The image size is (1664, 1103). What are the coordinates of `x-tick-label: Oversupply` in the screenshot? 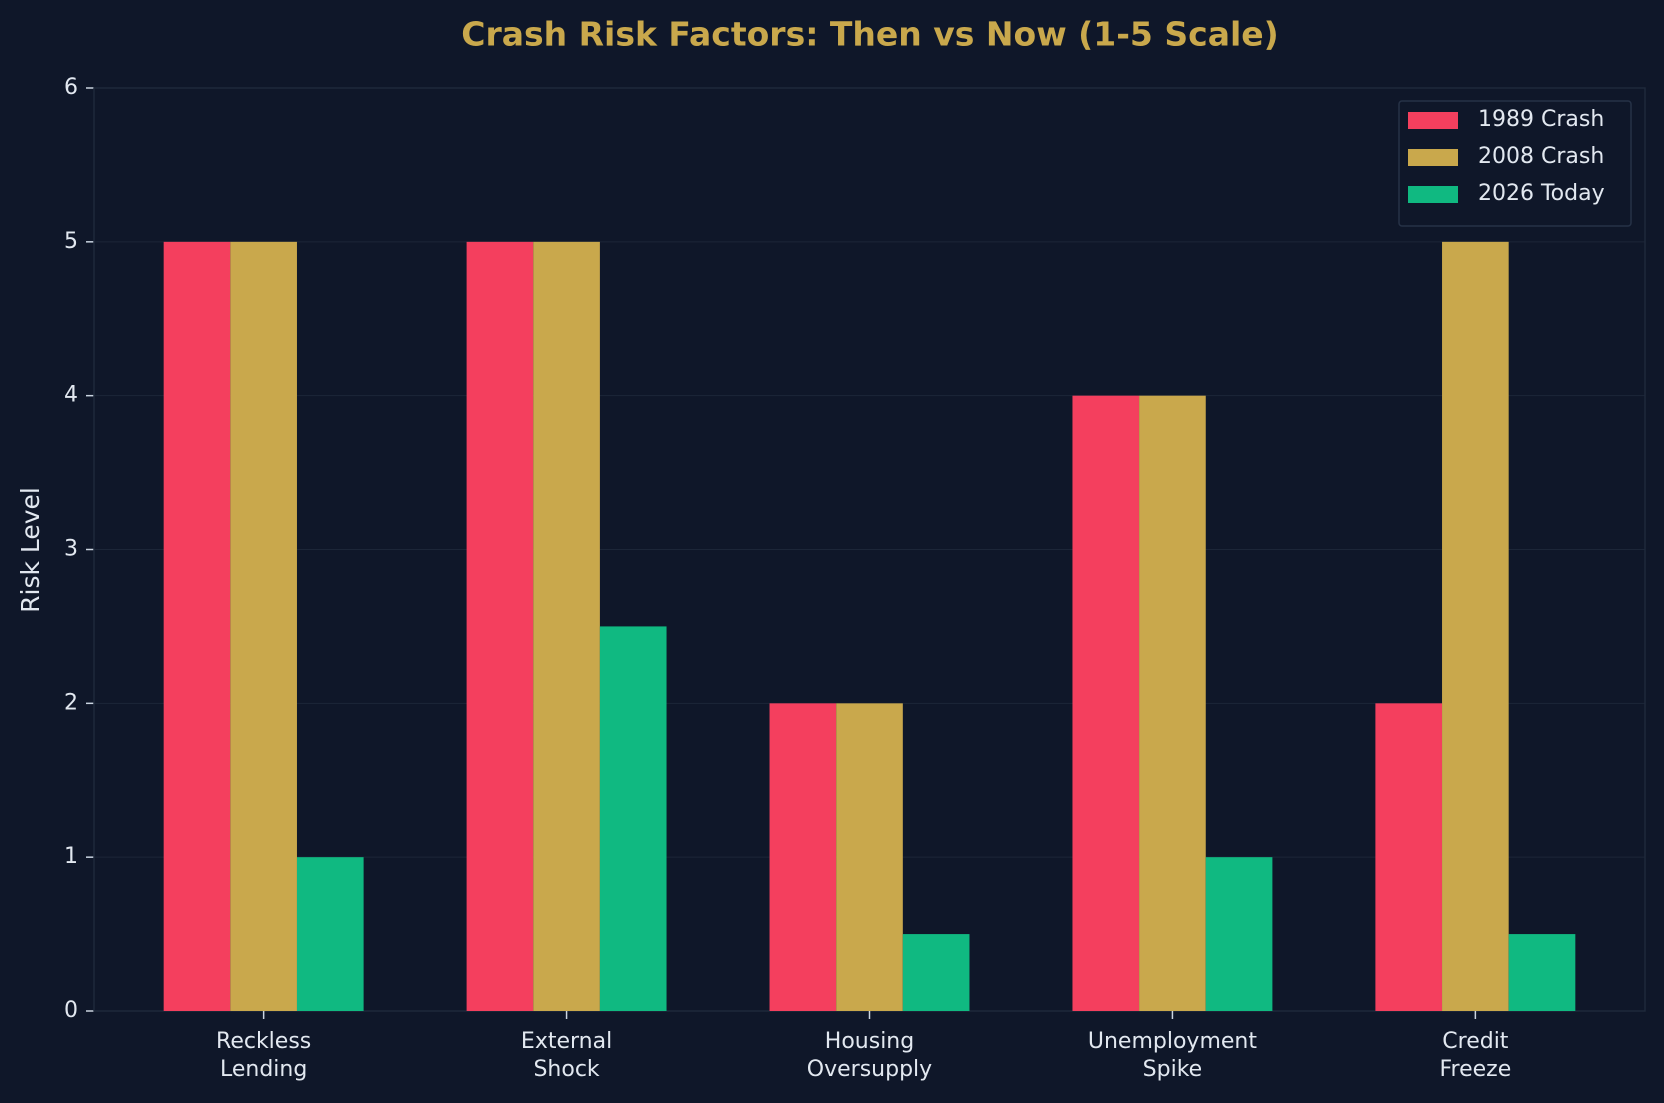 It's located at (869, 1069).